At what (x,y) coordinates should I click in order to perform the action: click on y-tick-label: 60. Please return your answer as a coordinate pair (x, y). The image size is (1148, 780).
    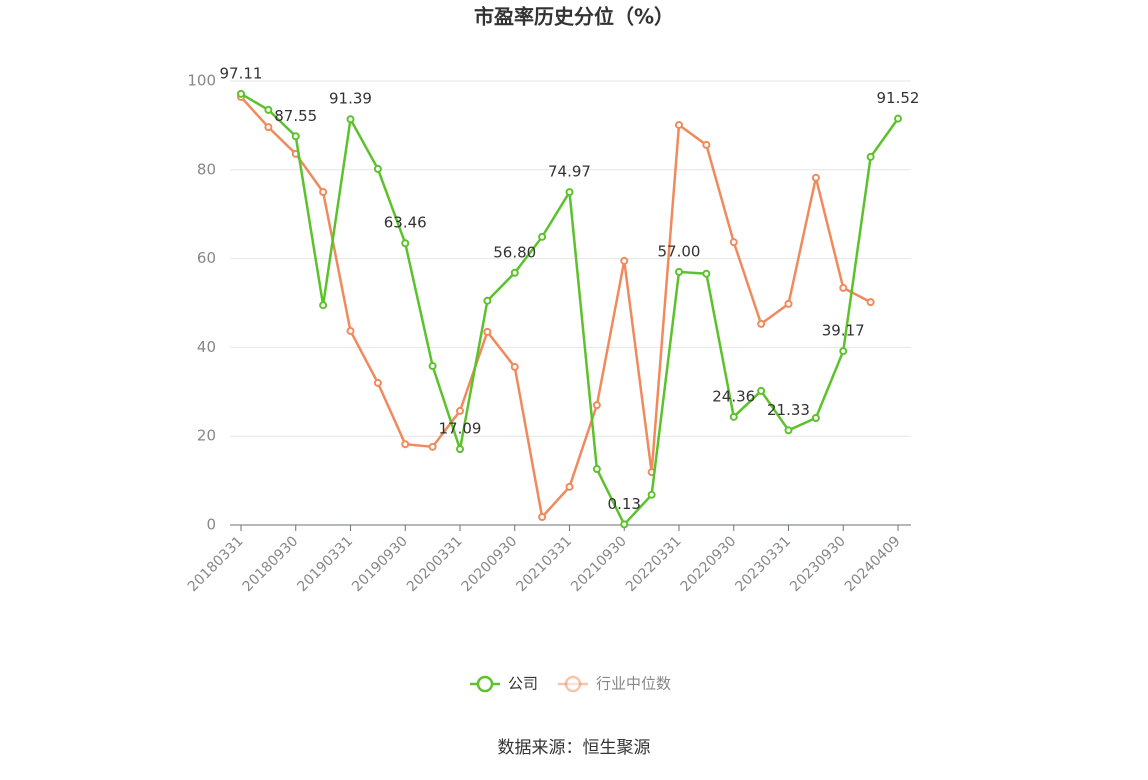
    Looking at the image, I should click on (206, 258).